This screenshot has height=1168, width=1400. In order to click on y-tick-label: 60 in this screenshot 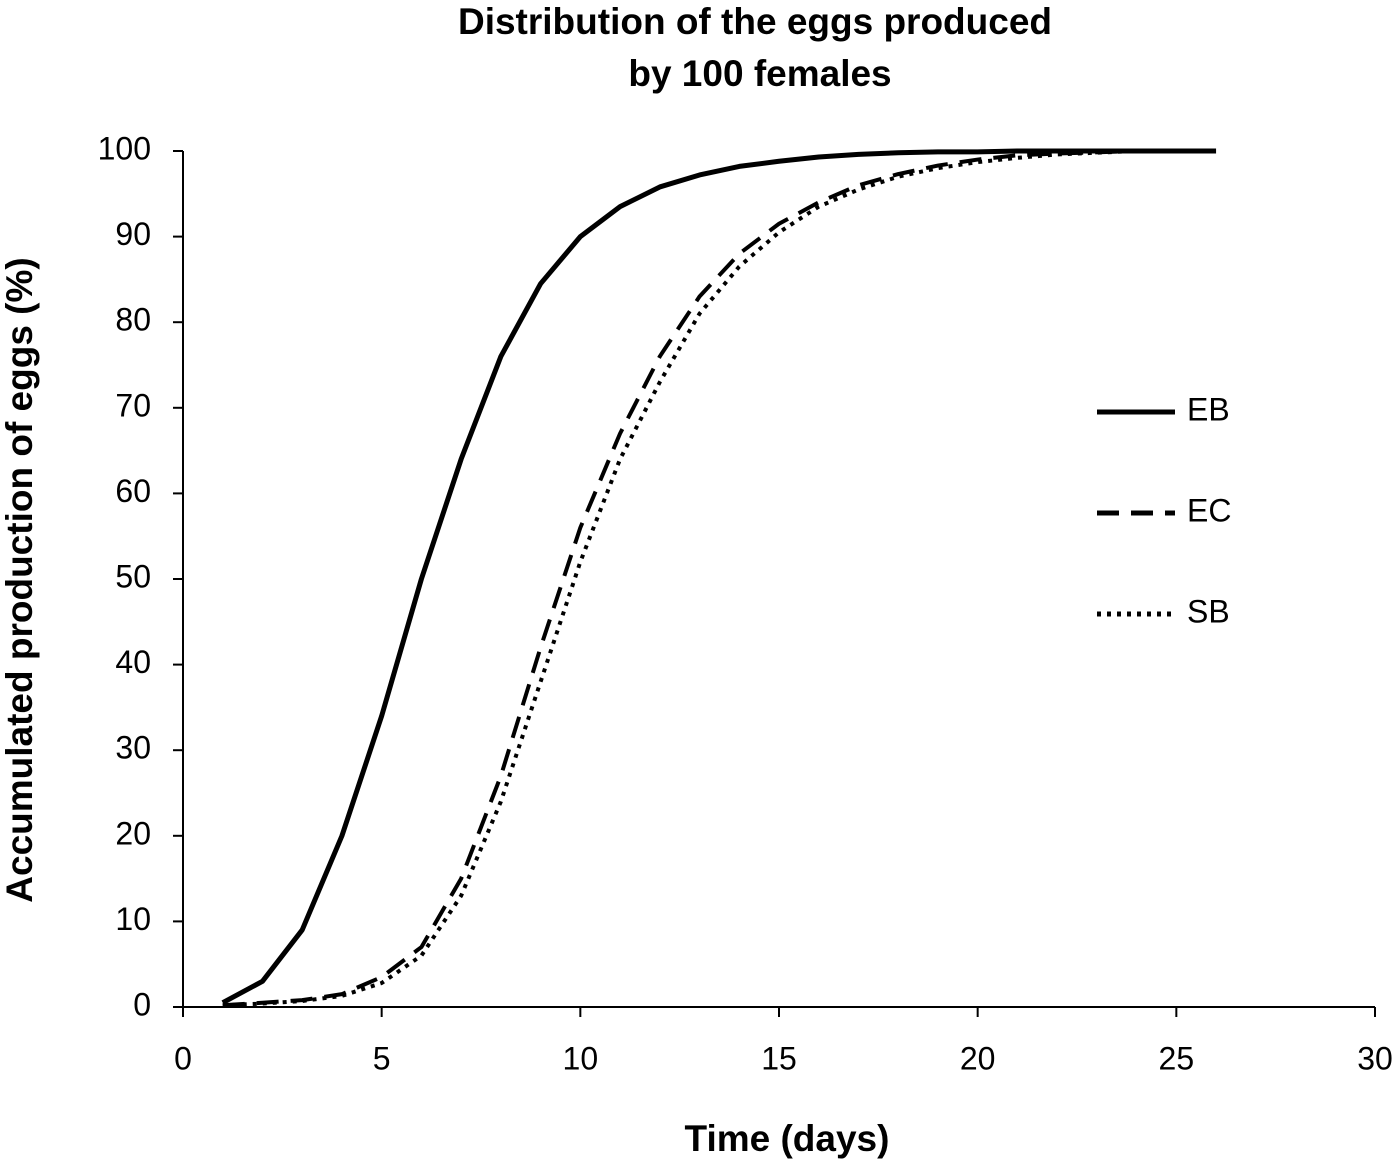, I will do `click(133, 491)`.